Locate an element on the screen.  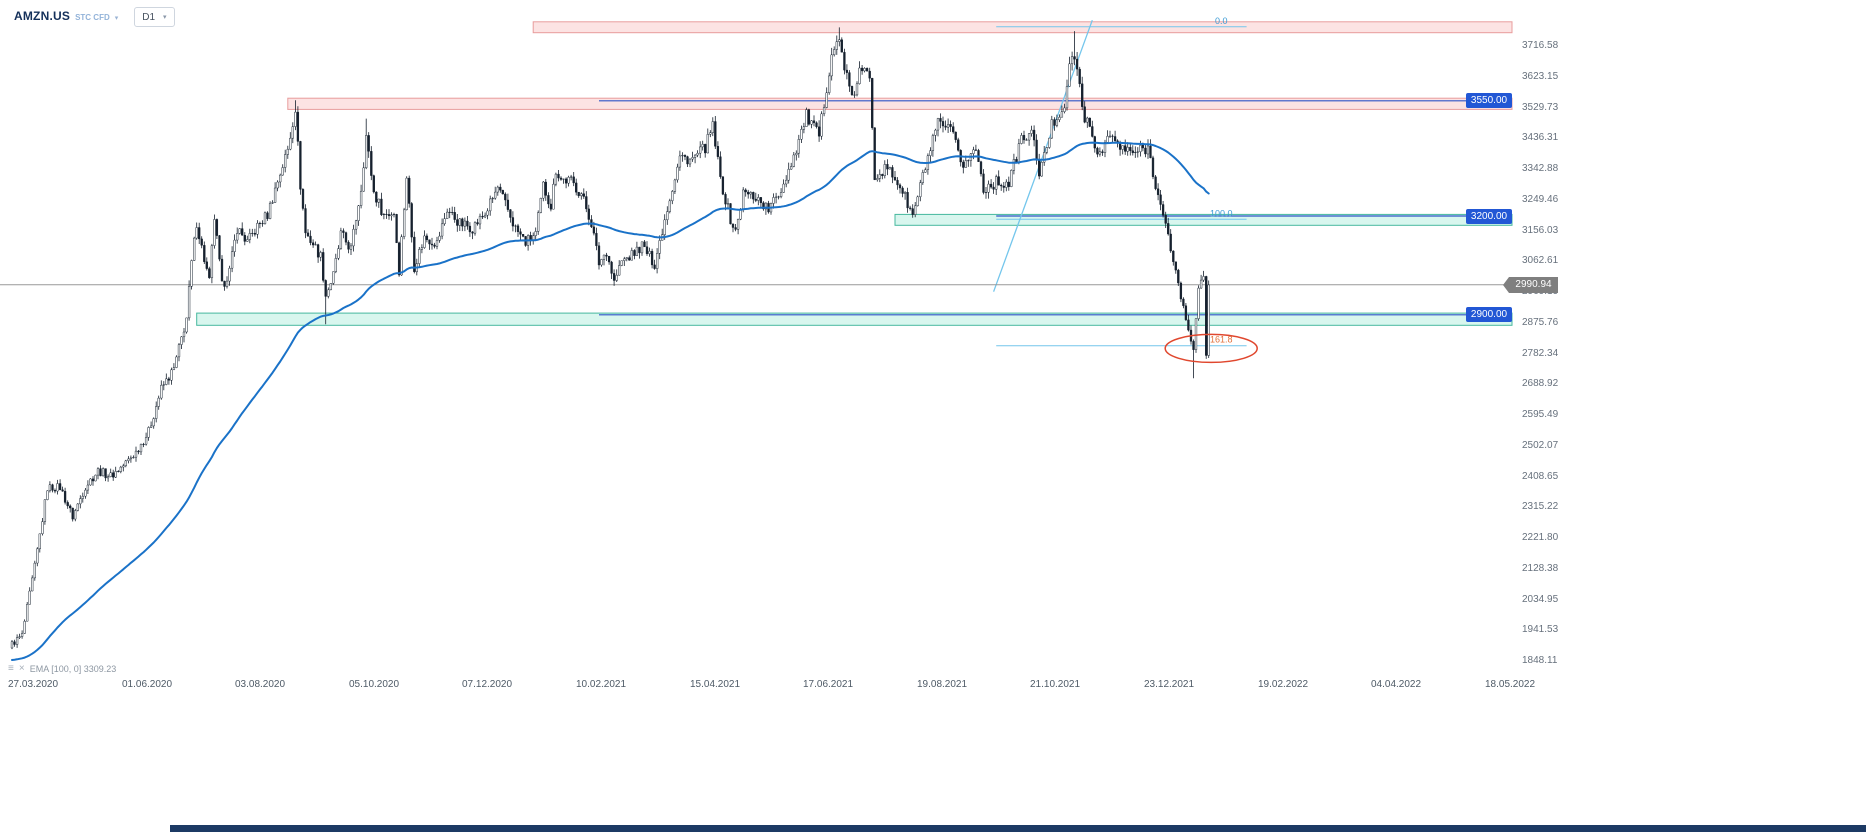
price-axis-tick: 2128.38 is located at coordinates (1540, 568).